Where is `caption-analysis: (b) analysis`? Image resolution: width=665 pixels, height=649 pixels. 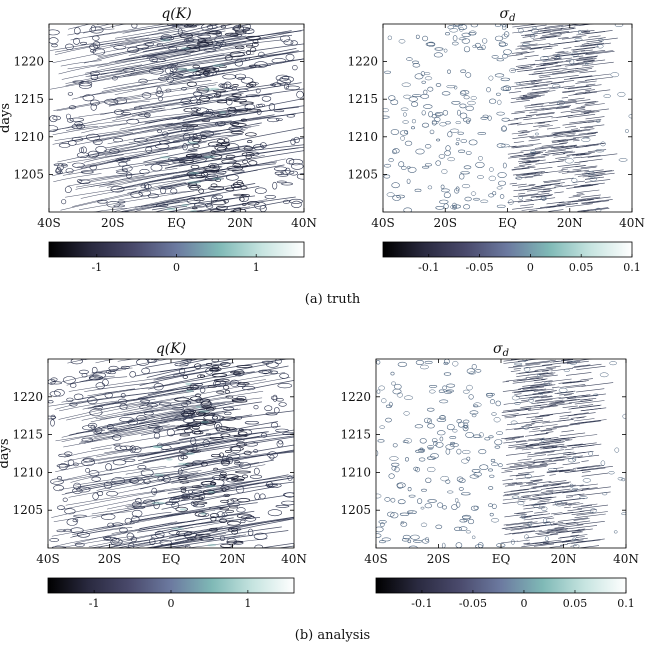 caption-analysis: (b) analysis is located at coordinates (332, 635).